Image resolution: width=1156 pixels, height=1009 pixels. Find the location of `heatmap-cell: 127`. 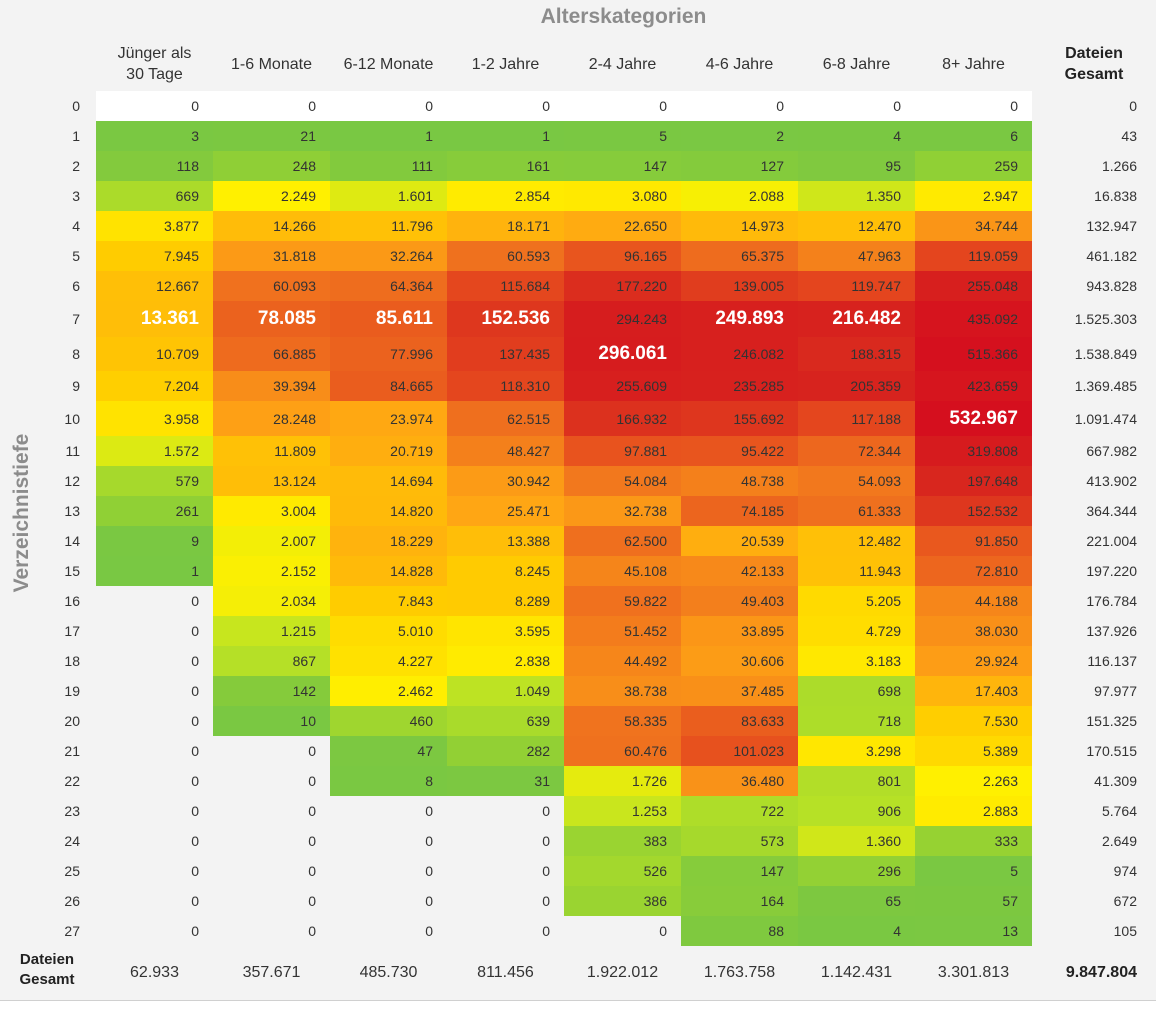

heatmap-cell: 127 is located at coordinates (739, 166).